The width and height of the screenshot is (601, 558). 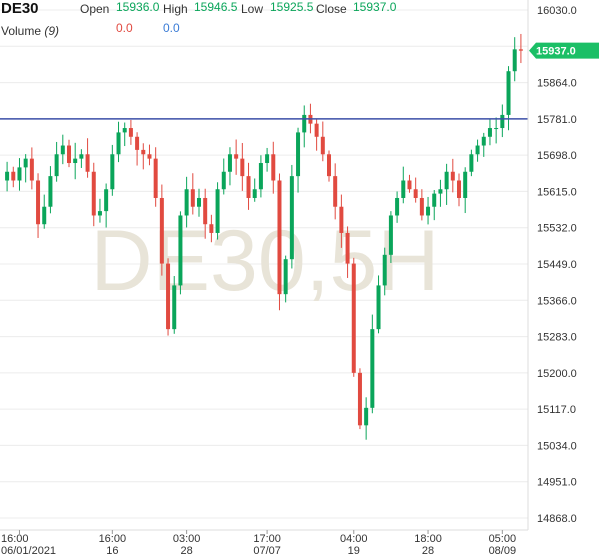 What do you see at coordinates (557, 374) in the screenshot?
I see `y-tick-label: 15200.0` at bounding box center [557, 374].